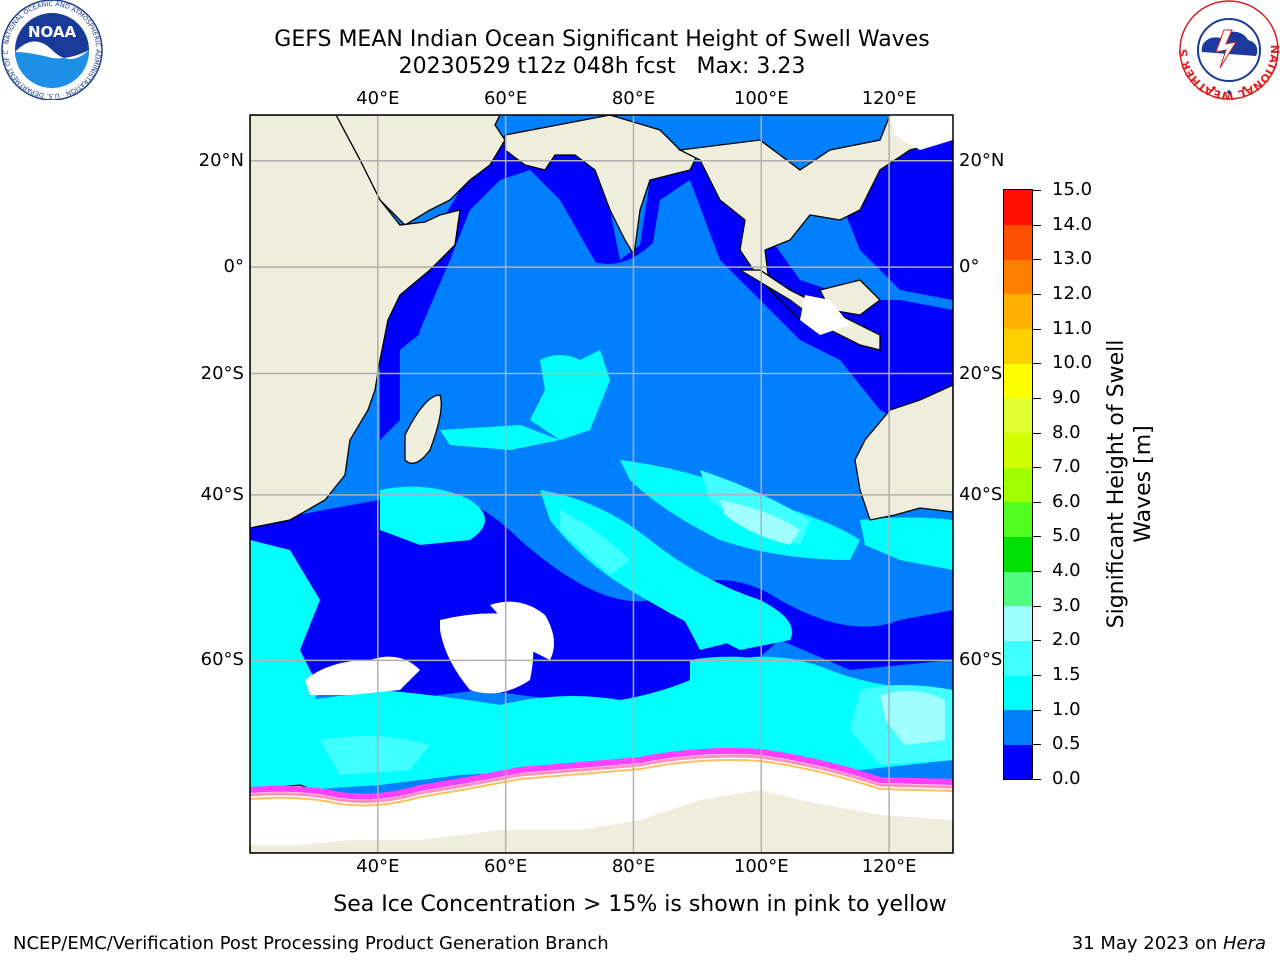  I want to click on footer-machine: Hera, so click(1244, 943).